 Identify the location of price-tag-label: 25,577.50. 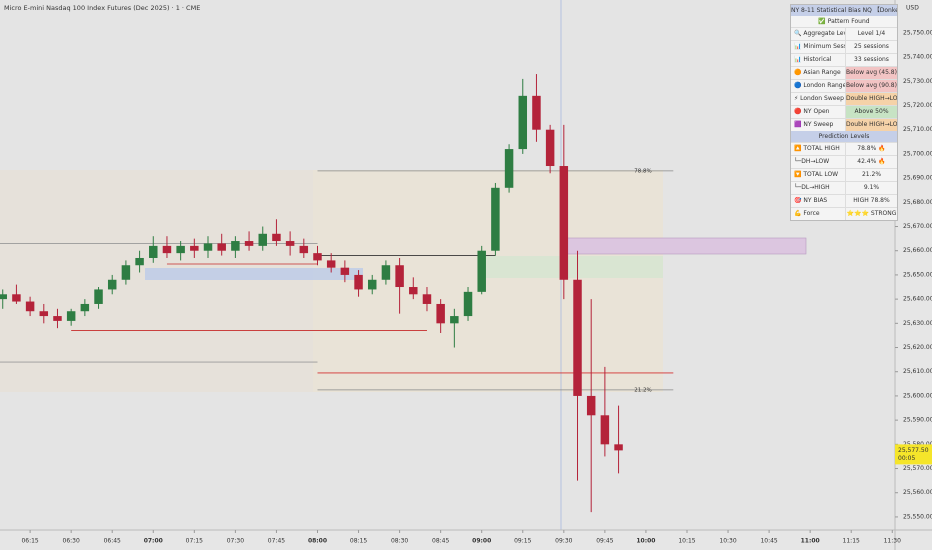
(913, 450).